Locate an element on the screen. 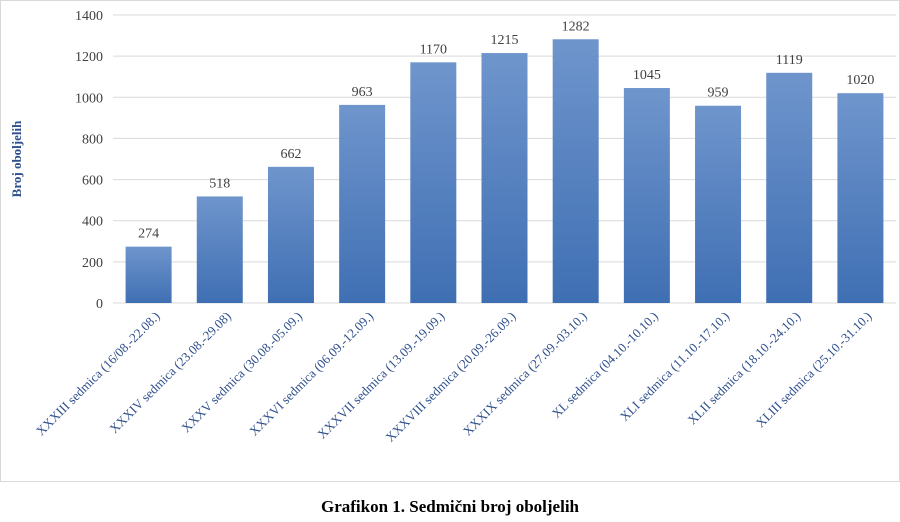 The width and height of the screenshot is (900, 522). data-label: 1119 is located at coordinates (789, 60).